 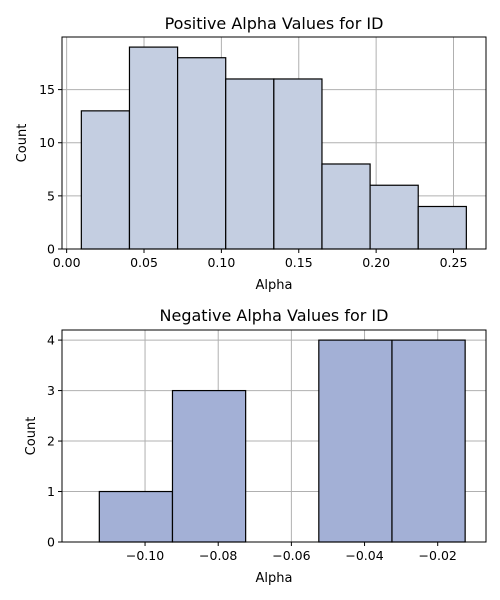 What do you see at coordinates (51, 195) in the screenshot?
I see `y-tick-label: 5` at bounding box center [51, 195].